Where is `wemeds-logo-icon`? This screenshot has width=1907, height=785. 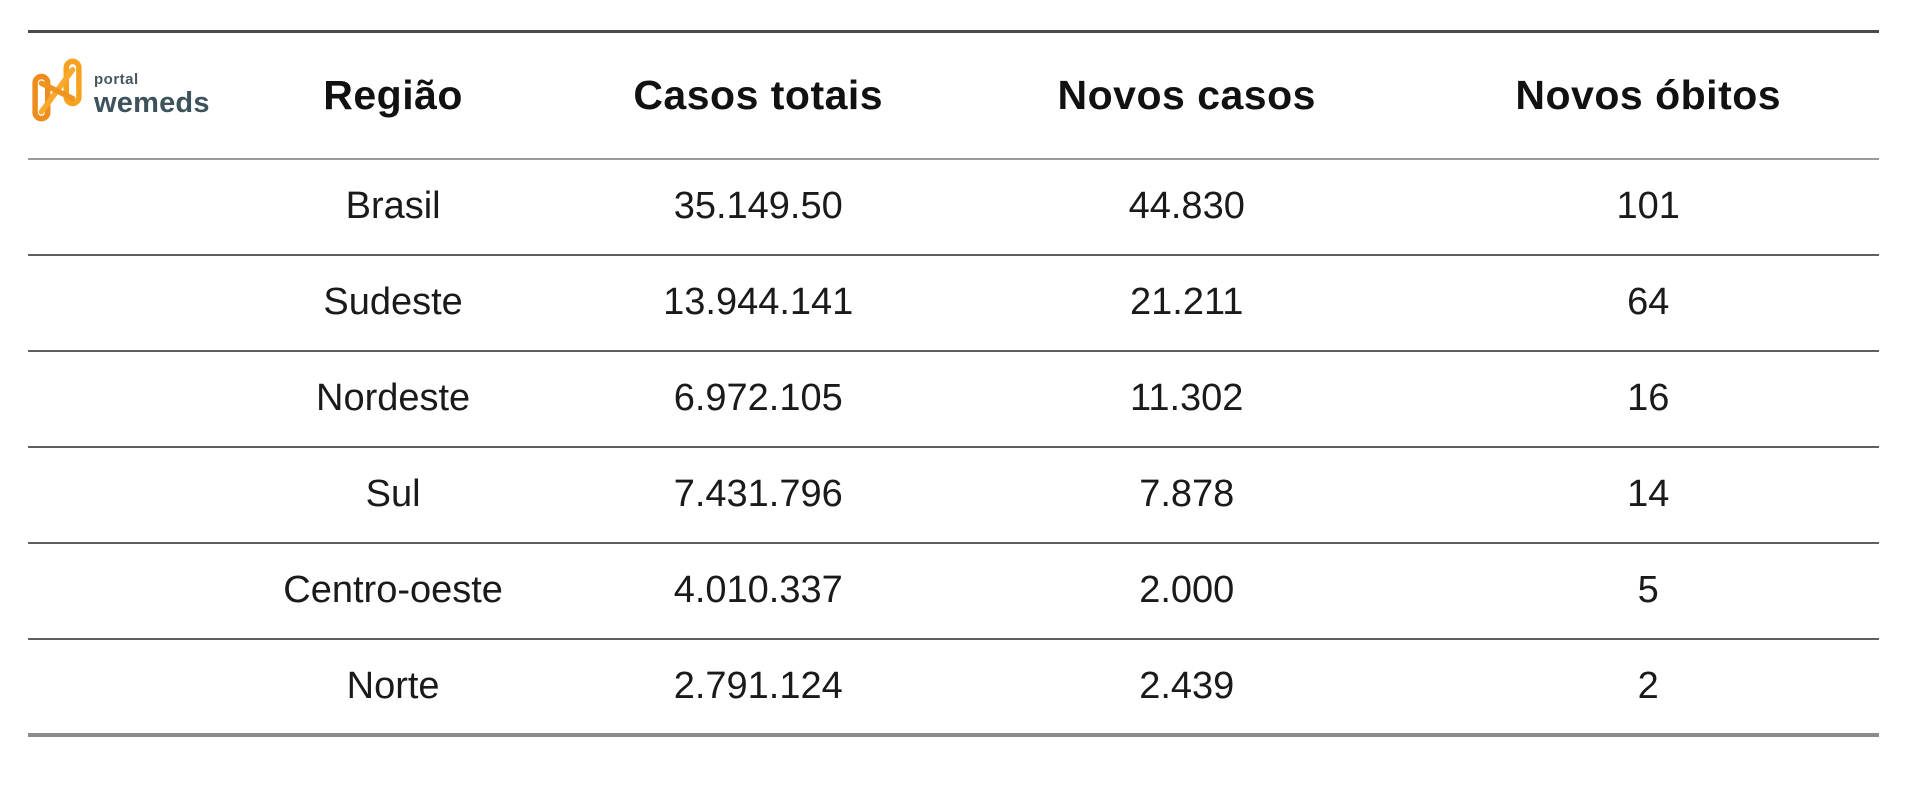
wemeds-logo-icon is located at coordinates (57, 95).